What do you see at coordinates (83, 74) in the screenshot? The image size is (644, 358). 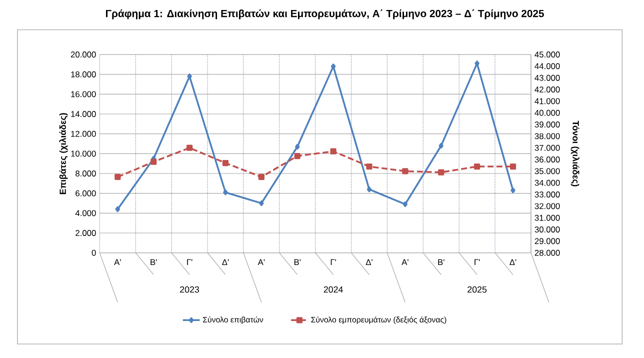 I see `y-tick-label: 18.000` at bounding box center [83, 74].